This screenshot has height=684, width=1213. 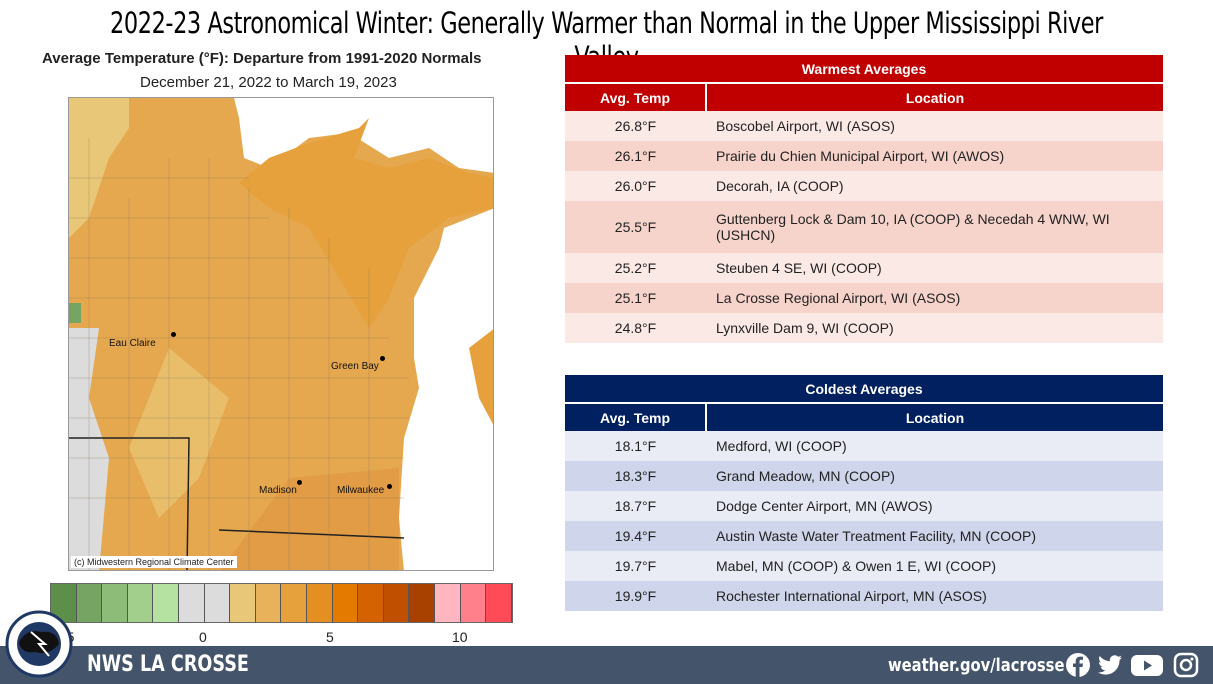 What do you see at coordinates (168, 664) in the screenshot?
I see `office-name: NWS LA CROSSE` at bounding box center [168, 664].